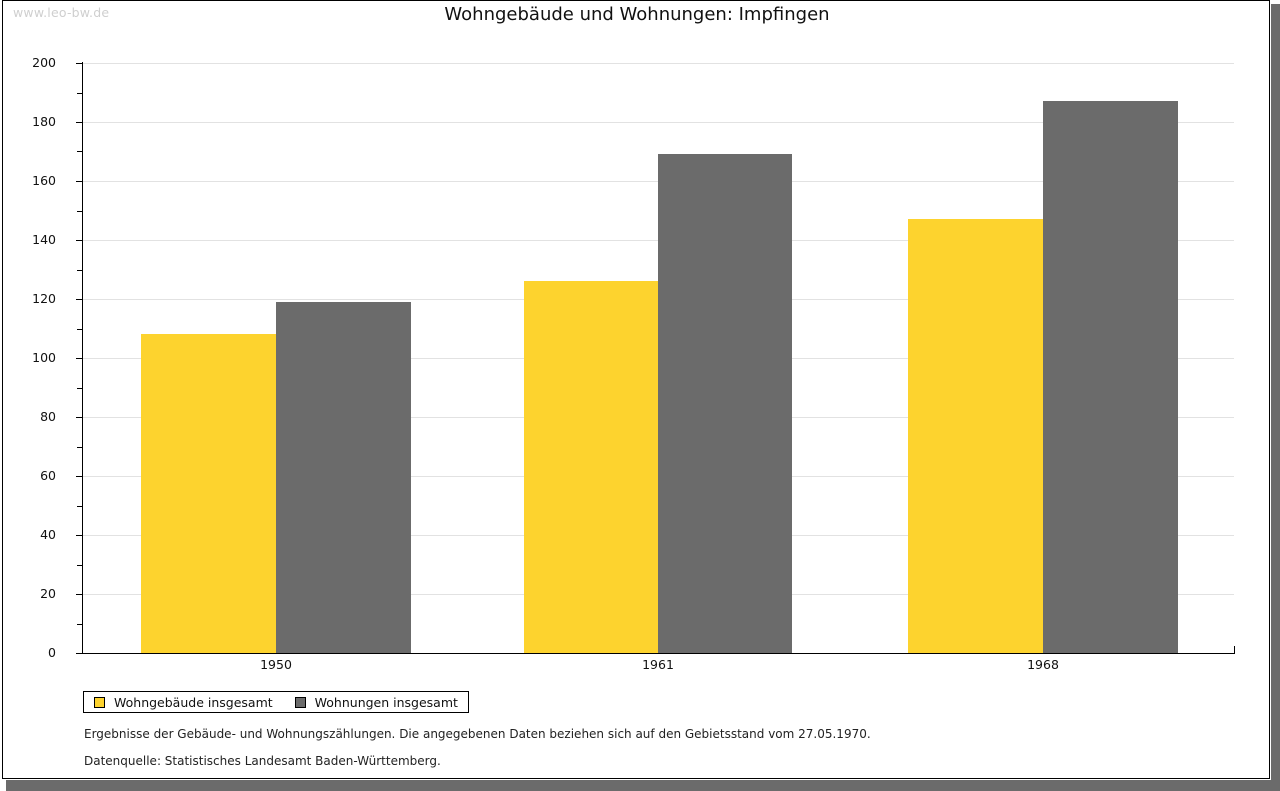 The height and width of the screenshot is (791, 1280). I want to click on y-tick-label: 80, so click(48, 416).